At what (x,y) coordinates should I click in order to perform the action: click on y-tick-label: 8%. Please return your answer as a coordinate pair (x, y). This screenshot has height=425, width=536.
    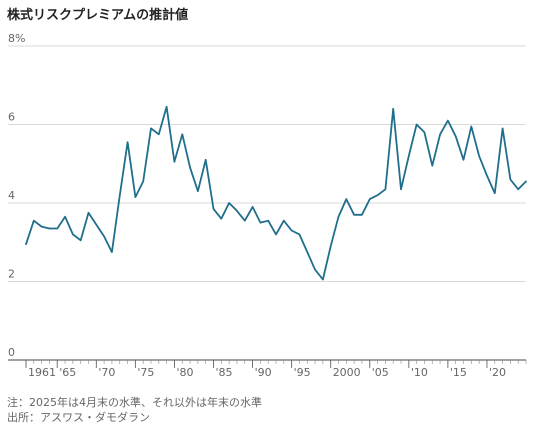
    Looking at the image, I should click on (16, 38).